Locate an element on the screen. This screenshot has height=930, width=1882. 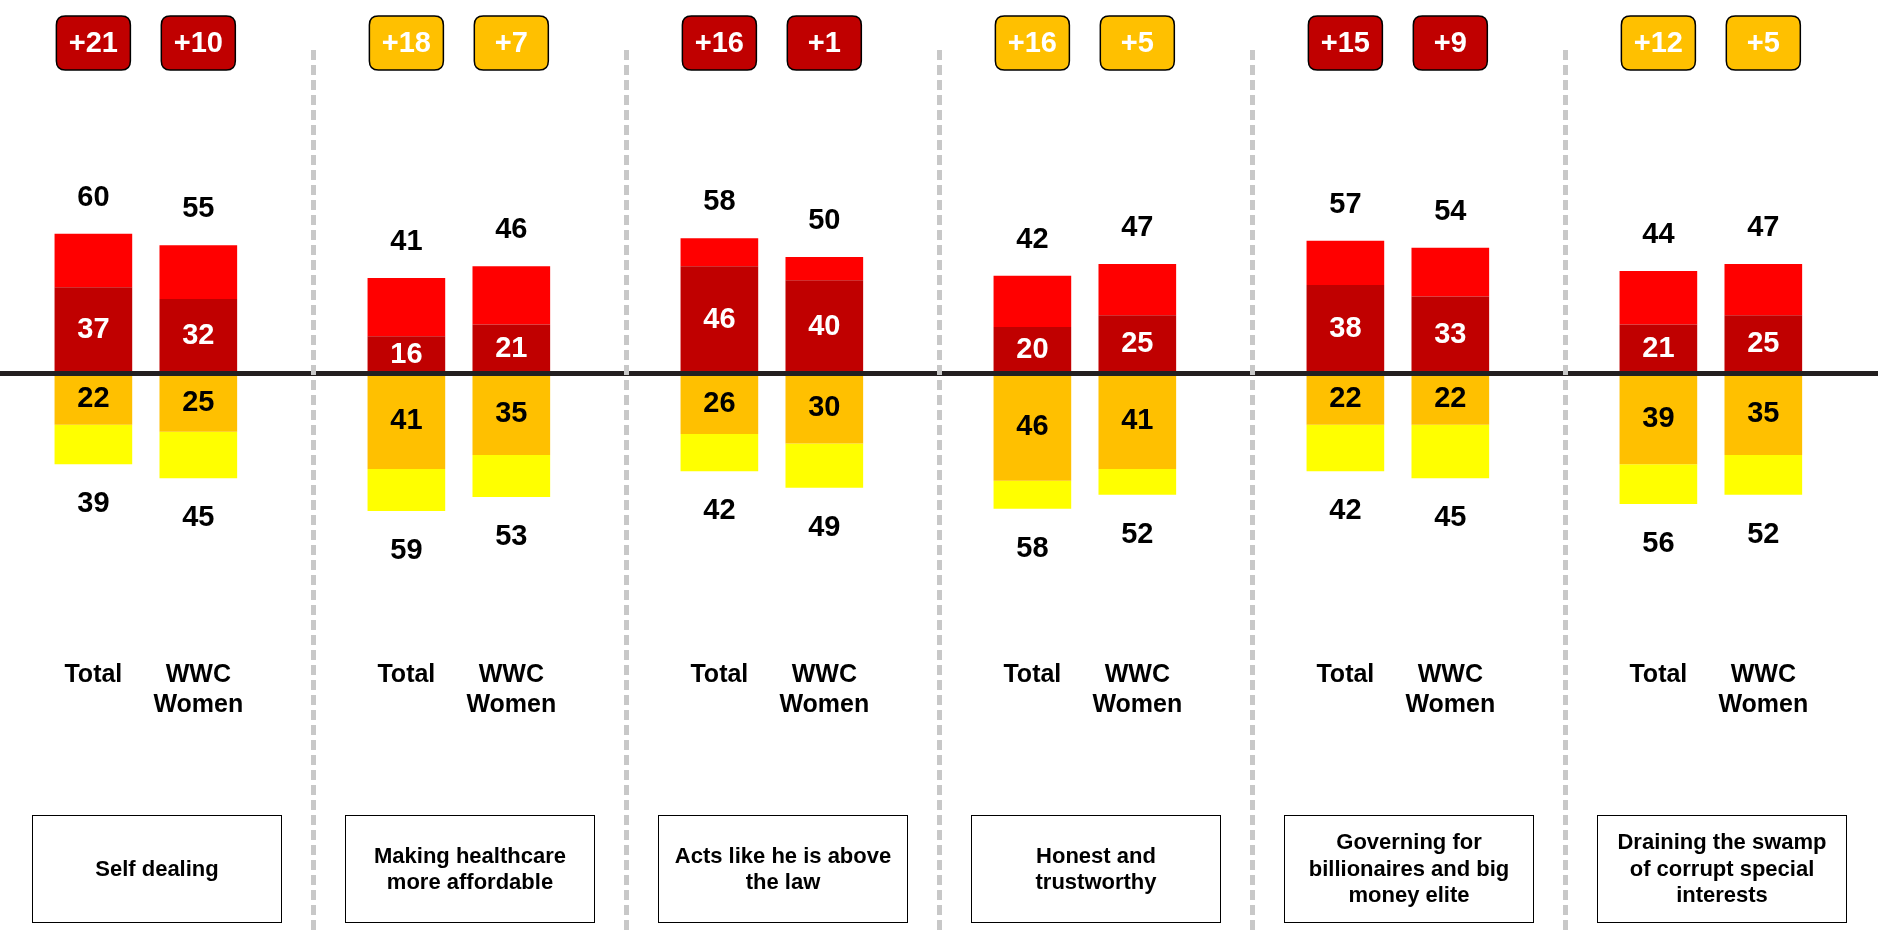
text: +12 is located at coordinates (1658, 42).